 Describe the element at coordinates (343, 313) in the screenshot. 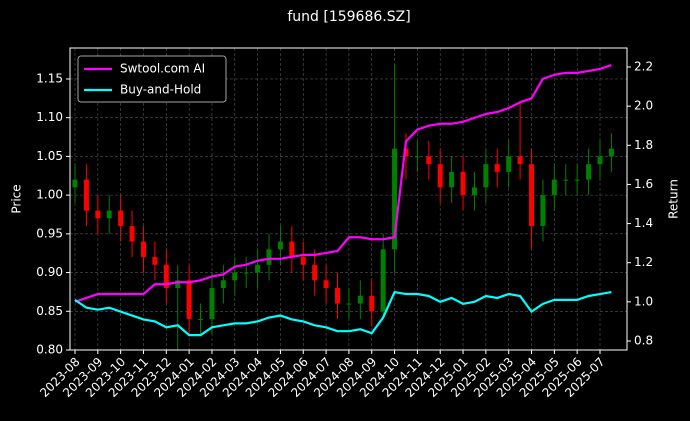

I see `line-series` at that location.